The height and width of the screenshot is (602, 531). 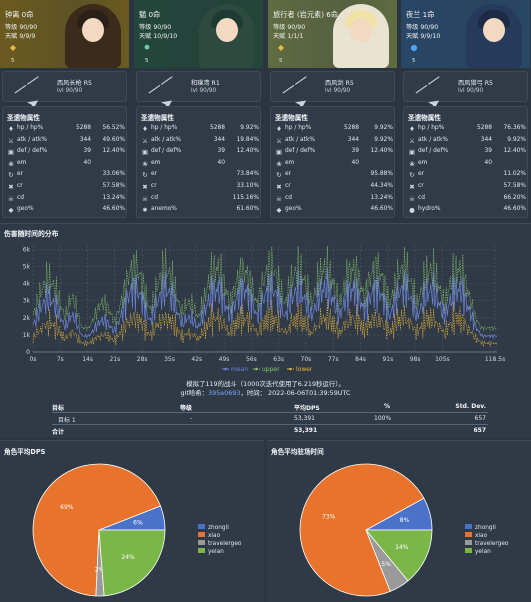 I want to click on stat-label: atk / atk%, so click(x=433, y=139).